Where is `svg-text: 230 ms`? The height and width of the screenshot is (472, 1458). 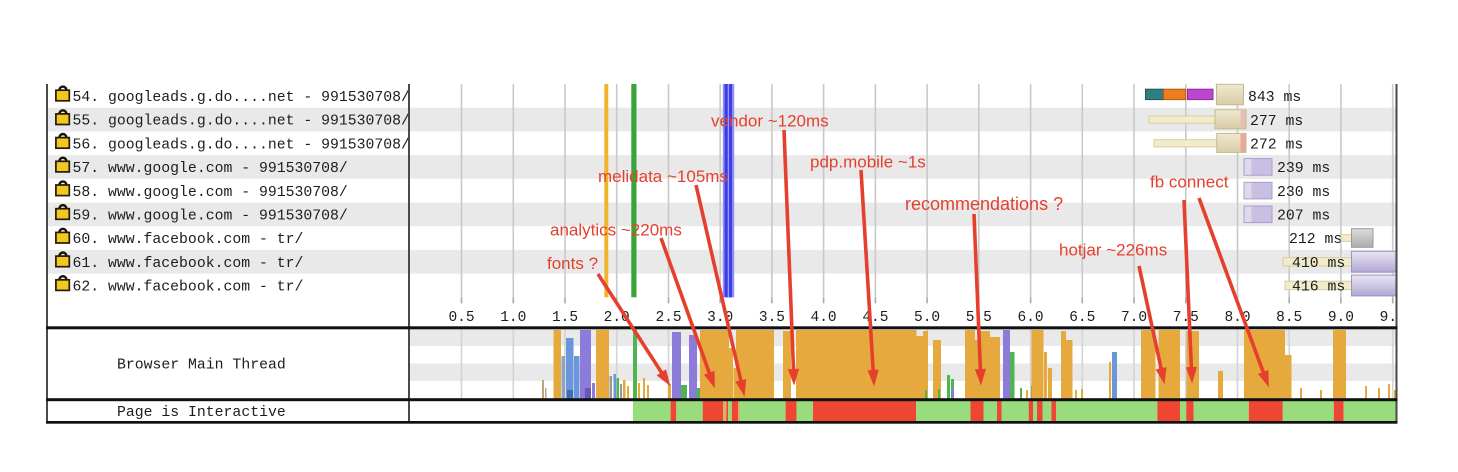
svg-text: 230 ms is located at coordinates (1303, 193).